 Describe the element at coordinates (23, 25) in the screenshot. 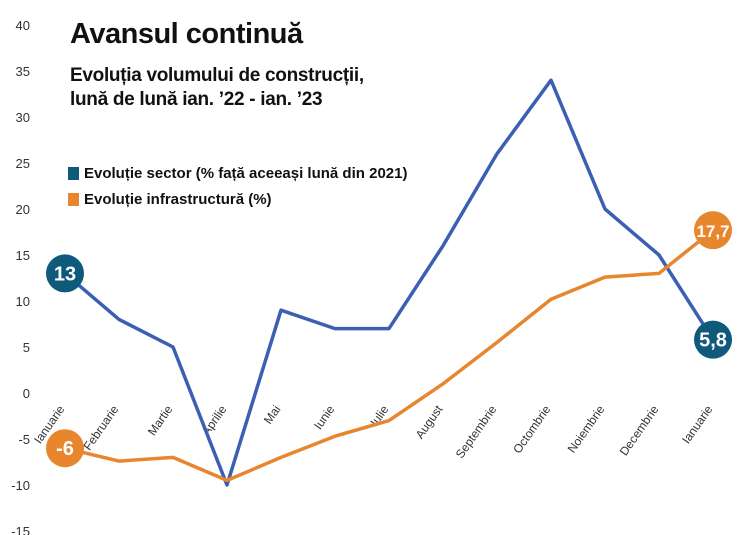

I see `y-tick-label: 40` at that location.